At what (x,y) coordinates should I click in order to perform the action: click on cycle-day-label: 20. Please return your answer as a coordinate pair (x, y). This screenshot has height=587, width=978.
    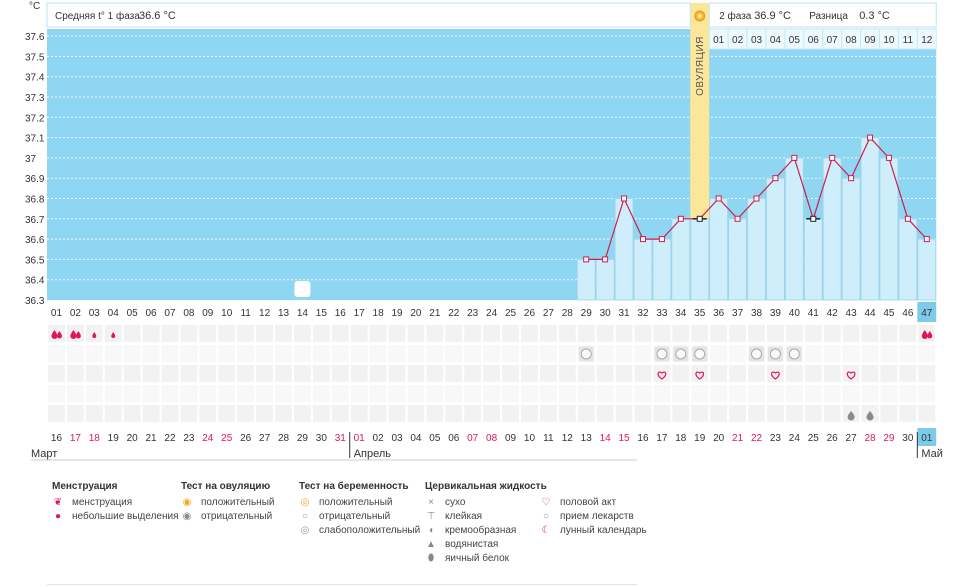
    Looking at the image, I should click on (416, 313).